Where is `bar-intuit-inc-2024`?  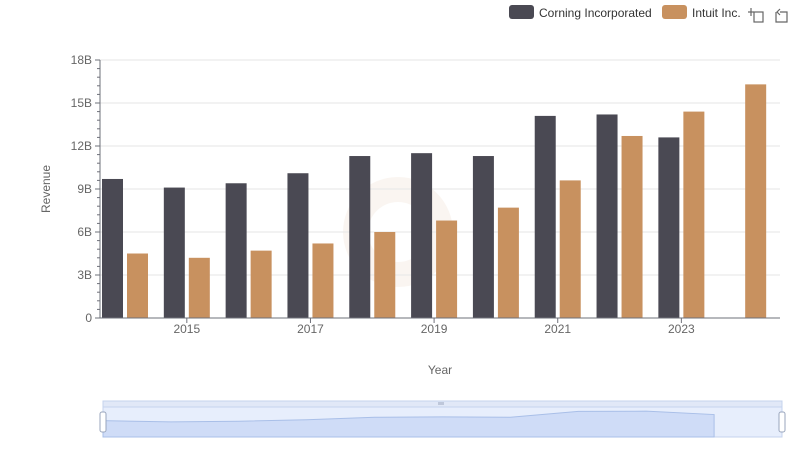 bar-intuit-inc-2024 is located at coordinates (756, 201).